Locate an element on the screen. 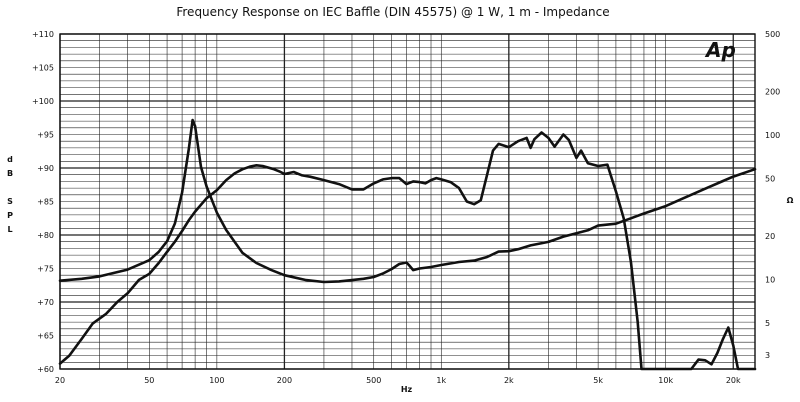  x-tick-label: 100 is located at coordinates (216, 380).